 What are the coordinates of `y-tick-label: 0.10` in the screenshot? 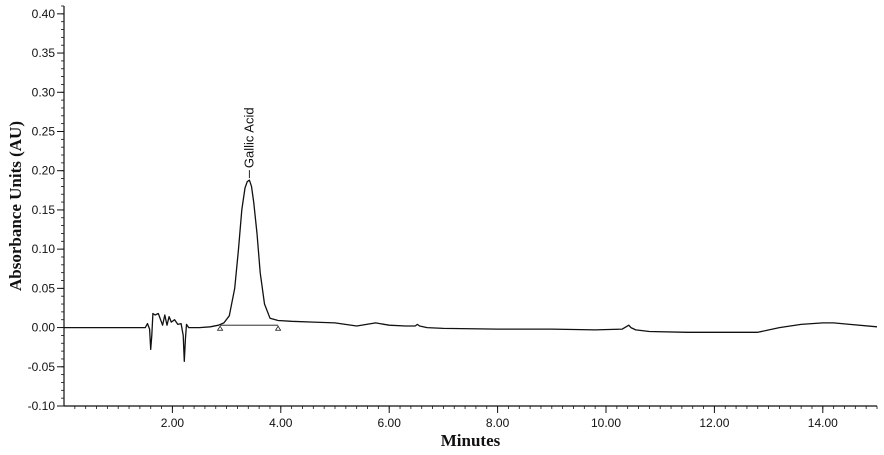 It's located at (44, 249).